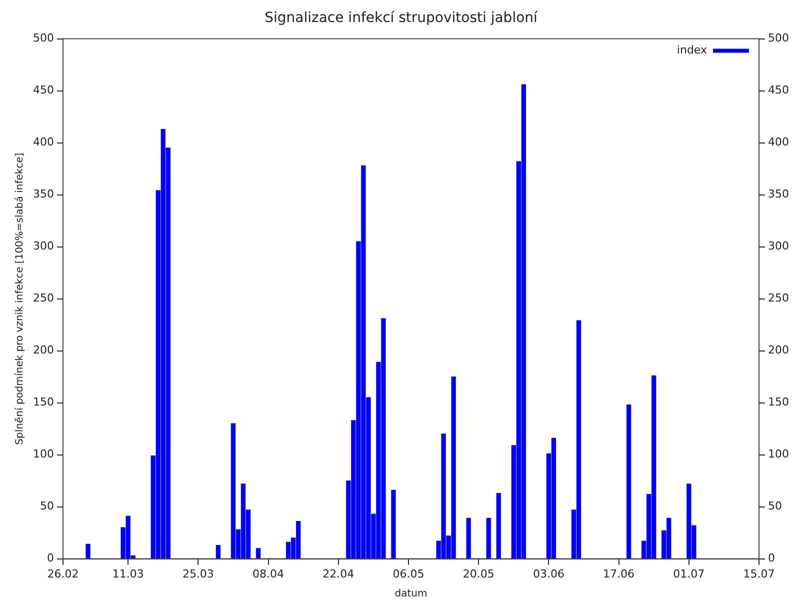 This screenshot has height=608, width=806. Describe the element at coordinates (338, 573) in the screenshot. I see `x-tick-label: 22.04` at that location.